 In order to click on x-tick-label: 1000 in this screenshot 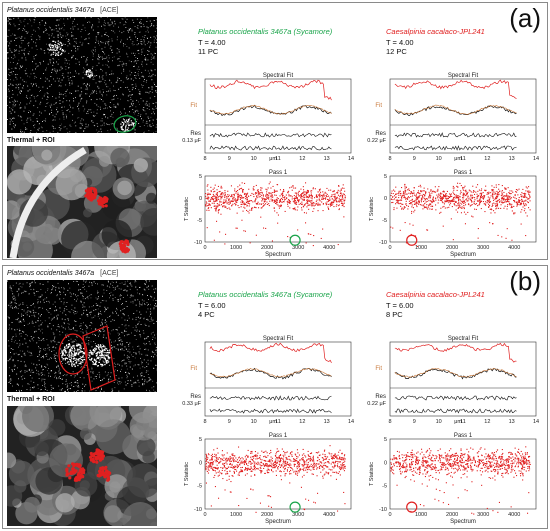, I will do `click(236, 515)`.